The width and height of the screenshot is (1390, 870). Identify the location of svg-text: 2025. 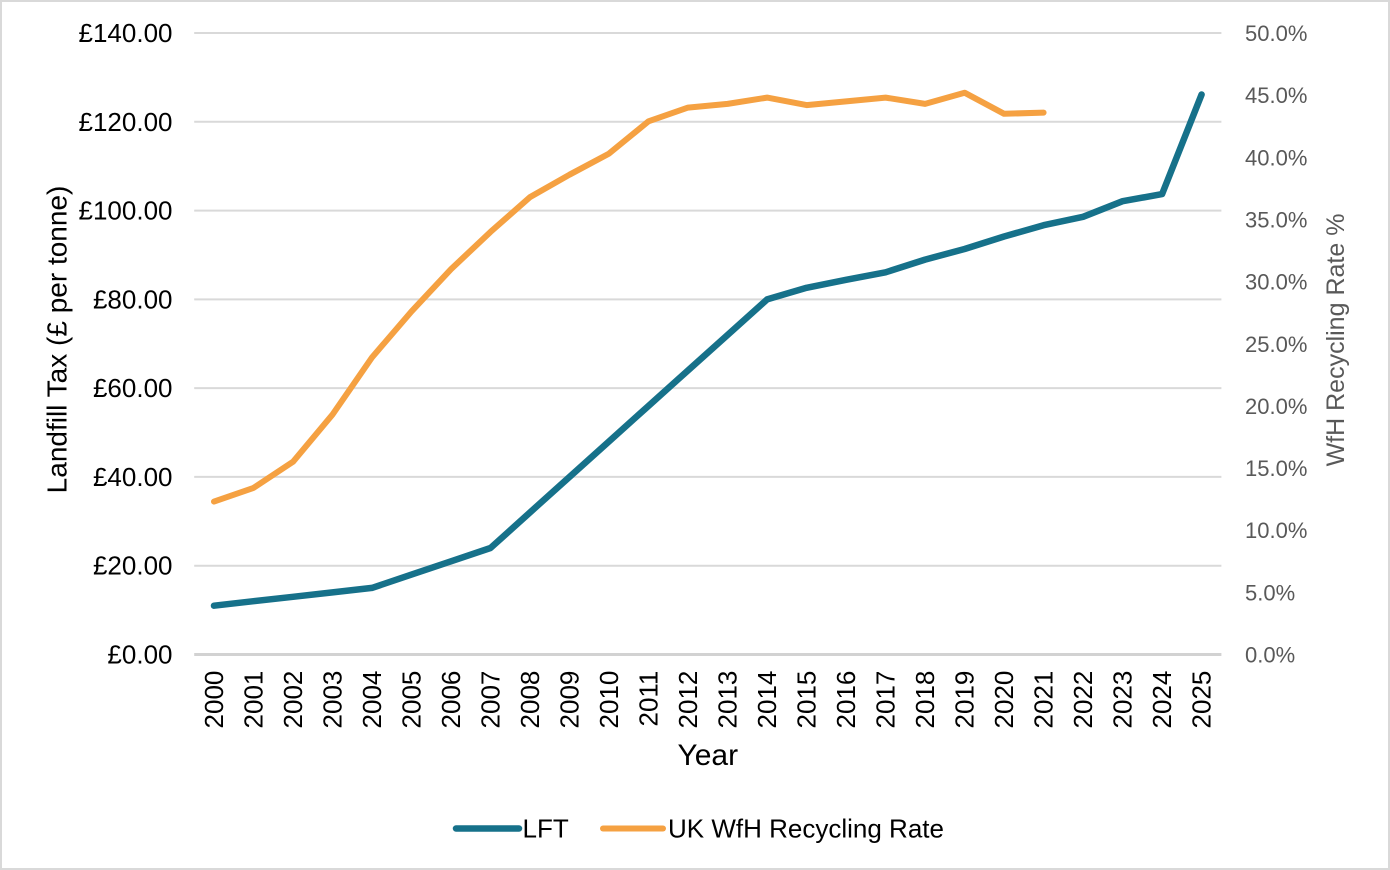
(1202, 700).